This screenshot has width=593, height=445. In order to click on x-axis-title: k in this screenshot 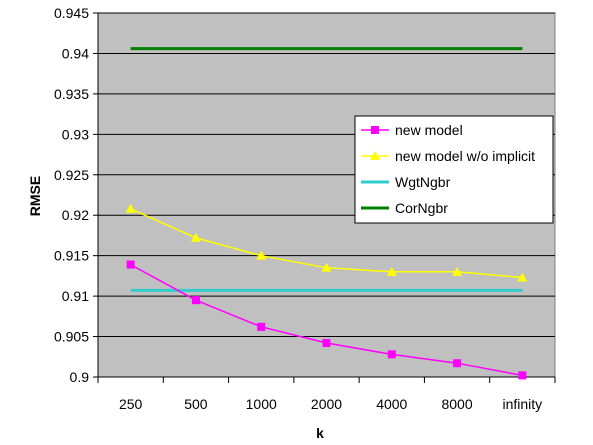, I will do `click(320, 433)`.